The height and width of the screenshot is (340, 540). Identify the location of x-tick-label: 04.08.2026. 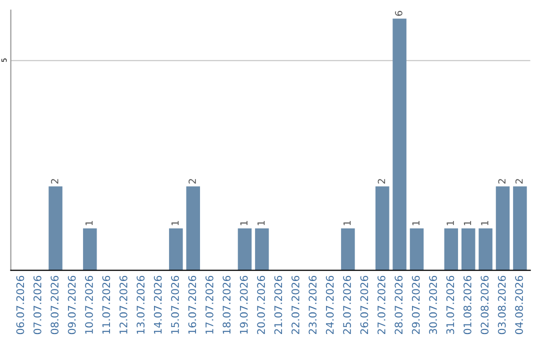
(519, 305).